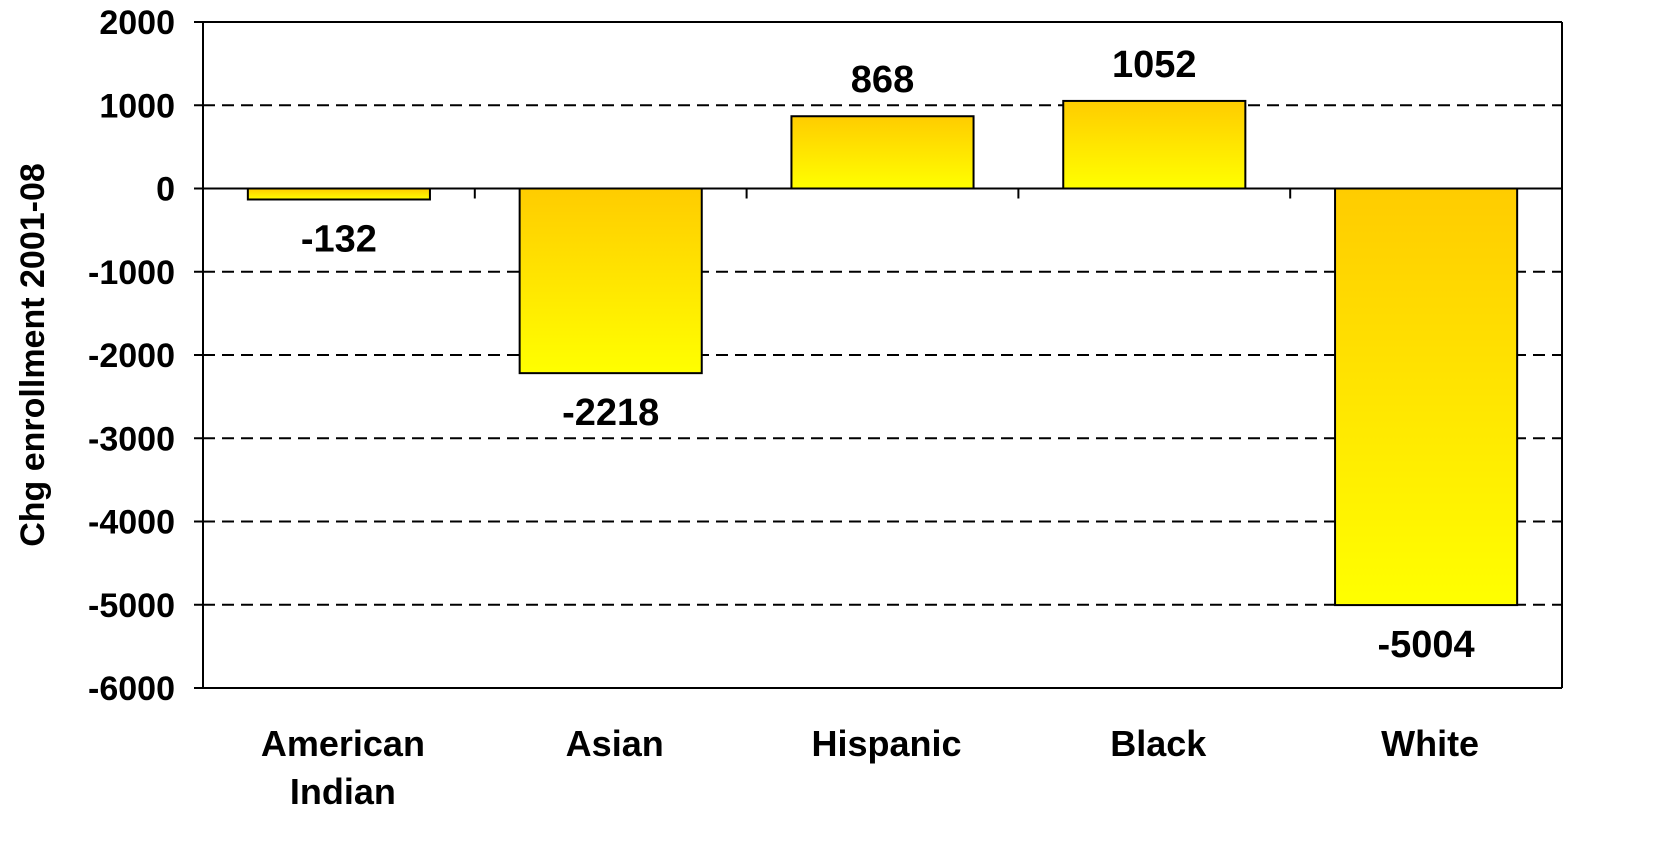  I want to click on x-category-labels: American Indian Asian Hispanic Black White, so click(870, 767).